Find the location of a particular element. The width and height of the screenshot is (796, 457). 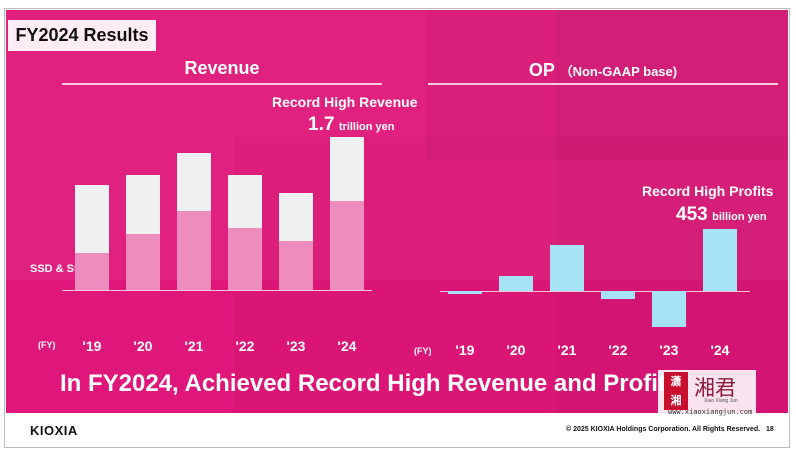

watermark-pinyin: Xiao Xiang Jun is located at coordinates (721, 401).